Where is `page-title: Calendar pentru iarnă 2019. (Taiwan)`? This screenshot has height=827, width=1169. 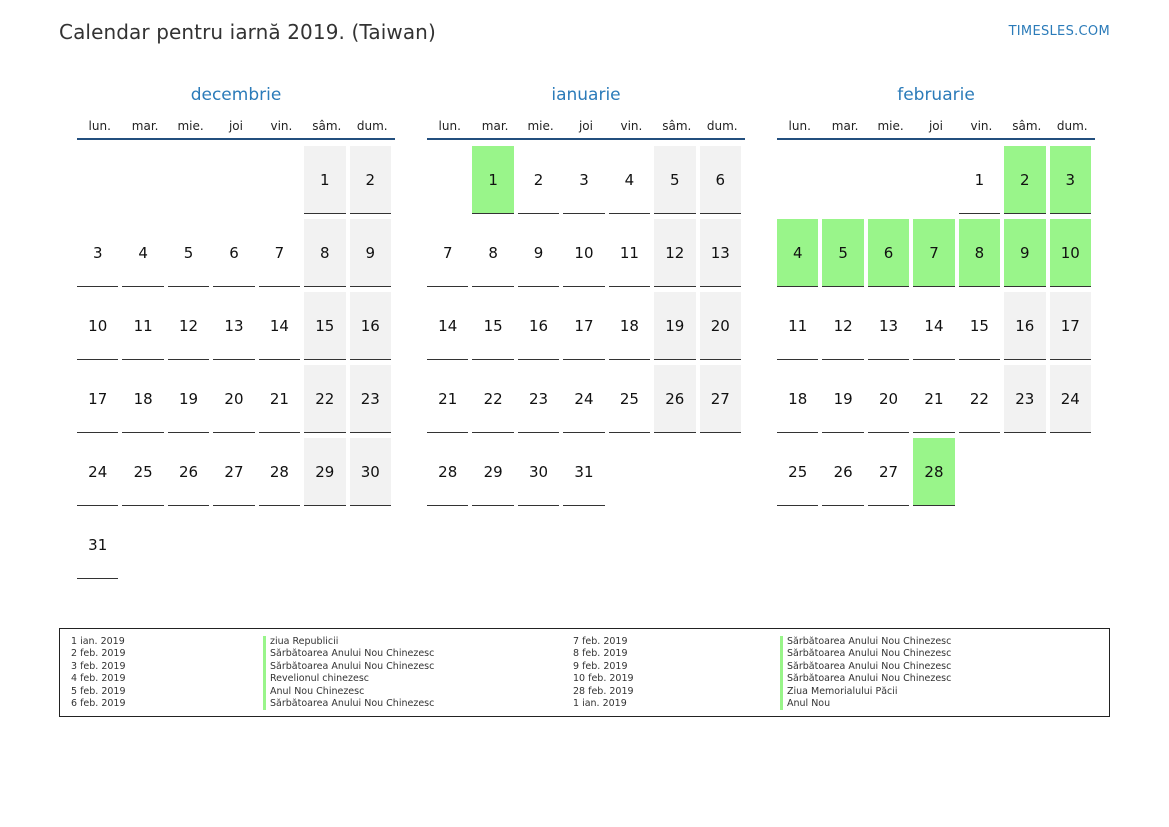 page-title: Calendar pentru iarnă 2019. (Taiwan) is located at coordinates (247, 32).